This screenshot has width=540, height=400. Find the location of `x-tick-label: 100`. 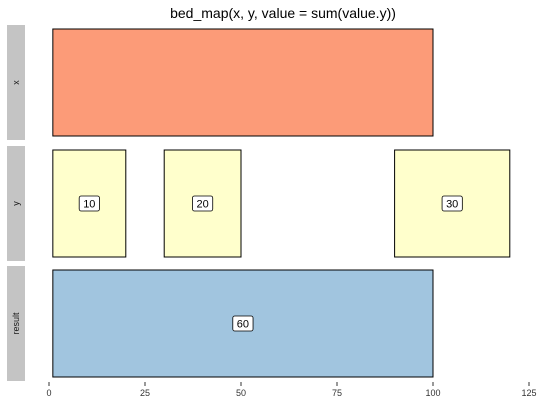

x-tick-label: 100 is located at coordinates (432, 393).